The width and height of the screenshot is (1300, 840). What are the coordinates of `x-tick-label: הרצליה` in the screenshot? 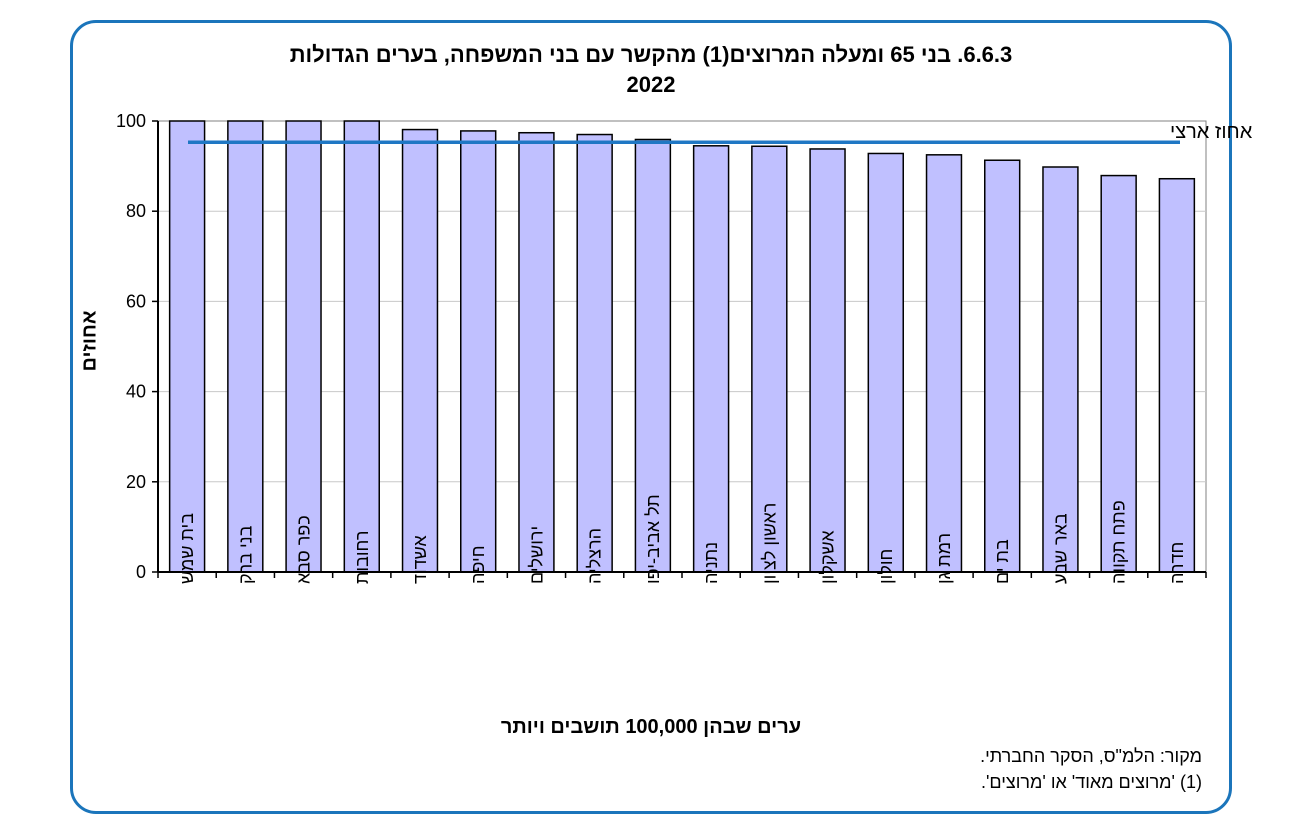 It's located at (595, 556).